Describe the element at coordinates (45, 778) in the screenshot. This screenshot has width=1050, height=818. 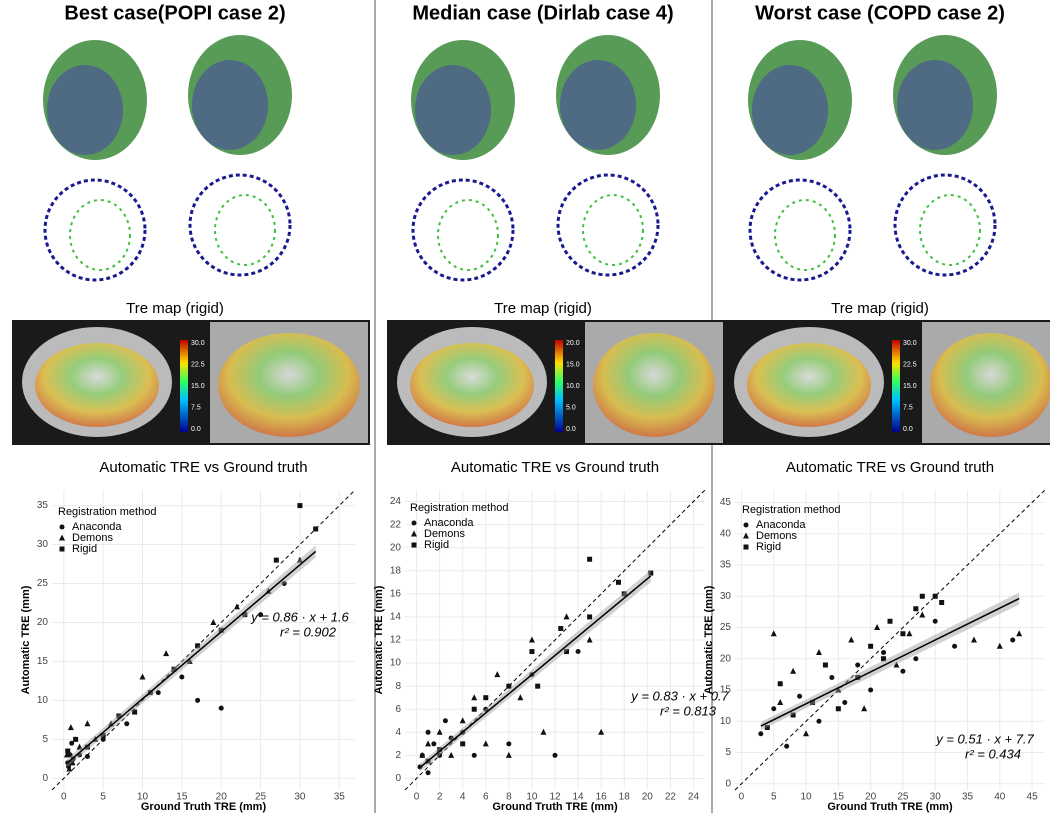
I see `y-tick-label: 0` at that location.